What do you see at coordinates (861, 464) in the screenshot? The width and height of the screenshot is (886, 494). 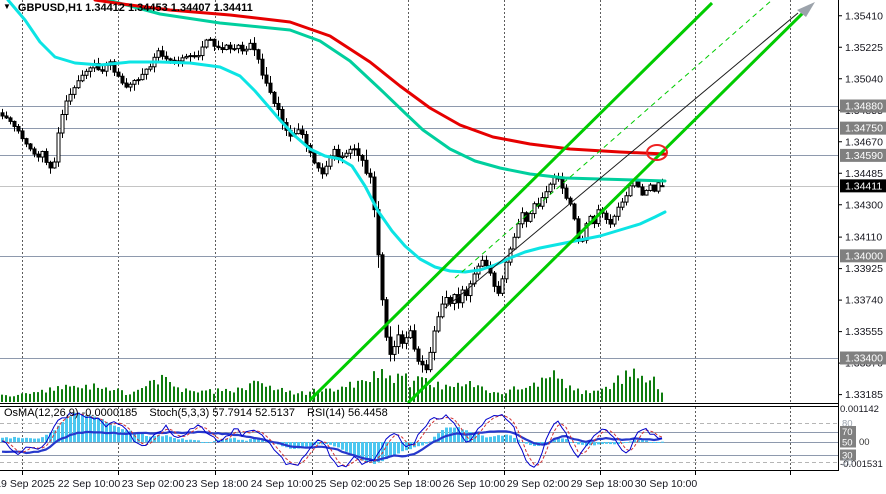 I see `indicator-scale-label: -0.001531` at bounding box center [861, 464].